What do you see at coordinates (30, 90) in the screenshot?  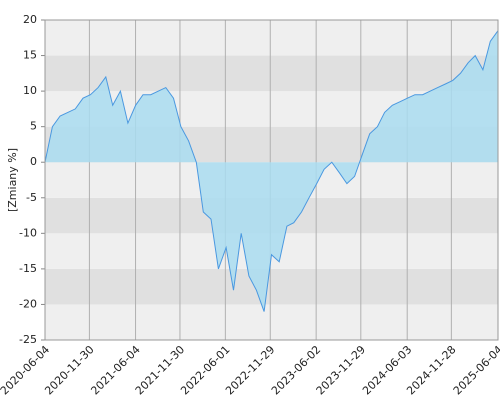 I see `y-tick-label: 10` at bounding box center [30, 90].